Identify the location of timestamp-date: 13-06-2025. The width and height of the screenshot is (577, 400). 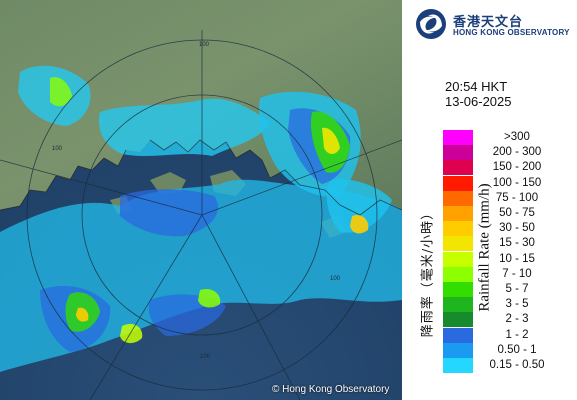
(478, 101).